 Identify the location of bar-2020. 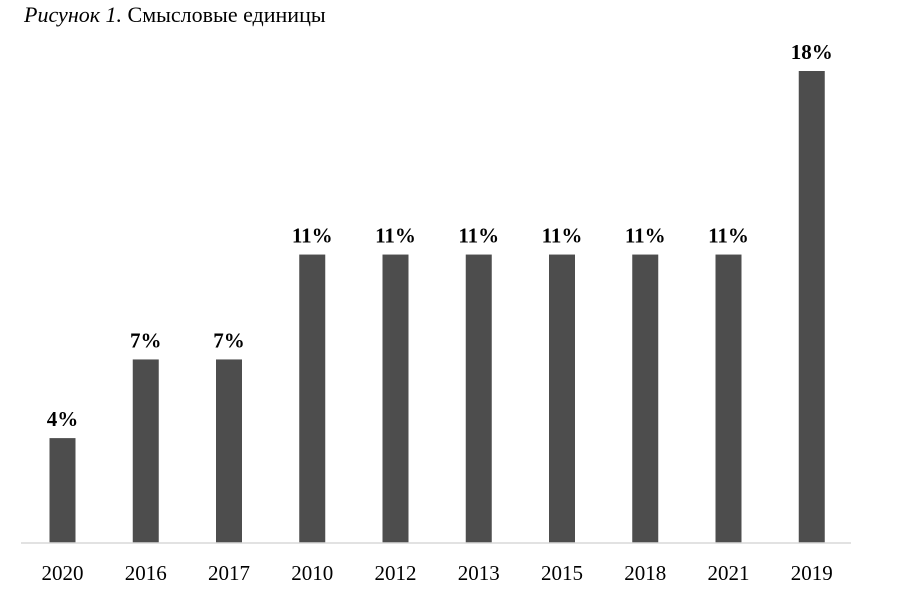
(62, 490).